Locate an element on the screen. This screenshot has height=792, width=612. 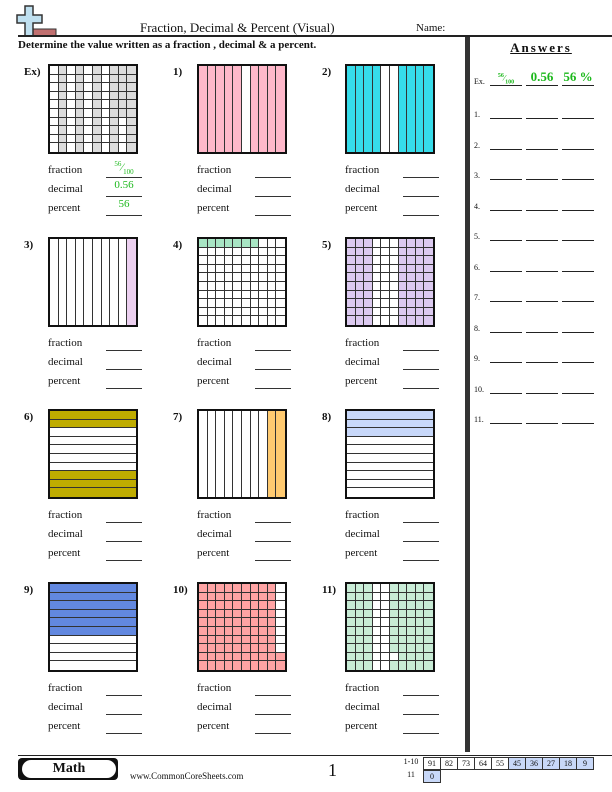
bank-value: 64 is located at coordinates (483, 763).